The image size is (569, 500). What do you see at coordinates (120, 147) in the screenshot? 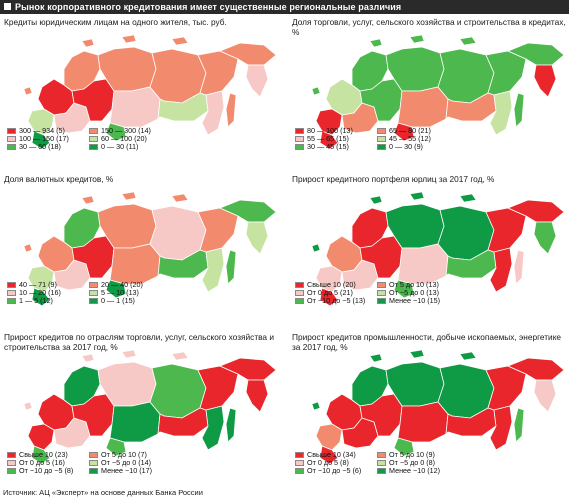
I see `legend-item: 0 — 30 (11)` at bounding box center [120, 147].